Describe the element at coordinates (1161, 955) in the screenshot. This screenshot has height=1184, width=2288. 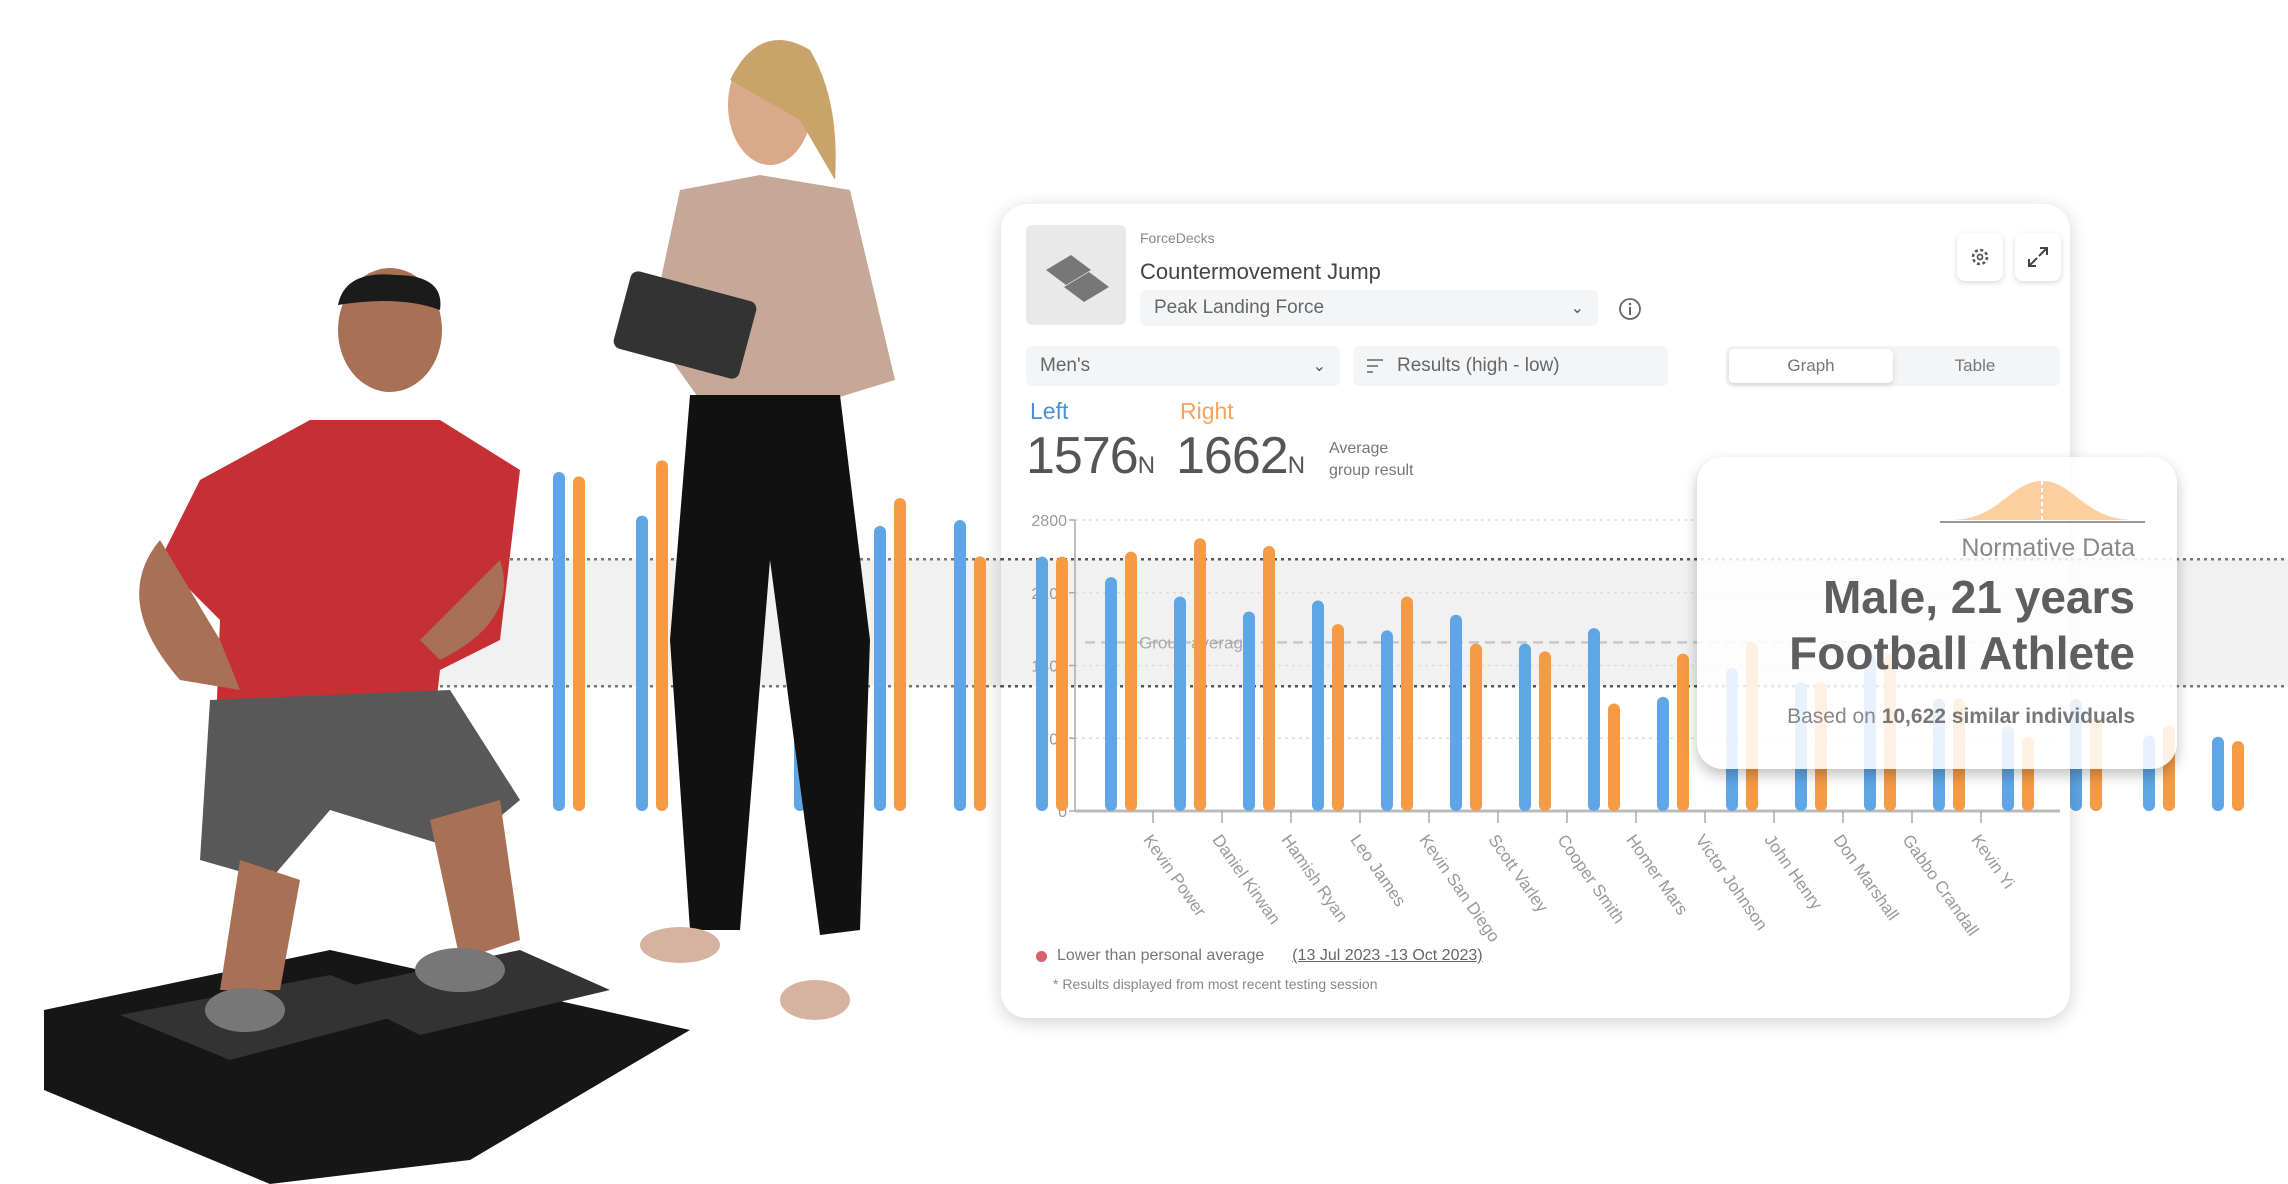
I see `legend-lower-label: Lower than personal average` at that location.